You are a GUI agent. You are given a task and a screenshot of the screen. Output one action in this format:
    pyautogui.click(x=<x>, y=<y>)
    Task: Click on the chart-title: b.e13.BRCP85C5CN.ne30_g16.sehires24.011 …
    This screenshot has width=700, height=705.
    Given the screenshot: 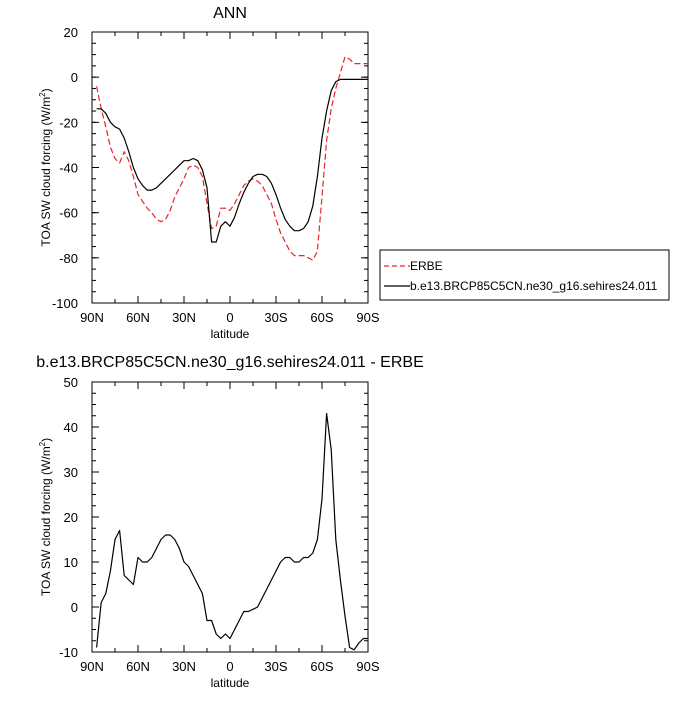 What is the action you would take?
    pyautogui.click(x=230, y=362)
    